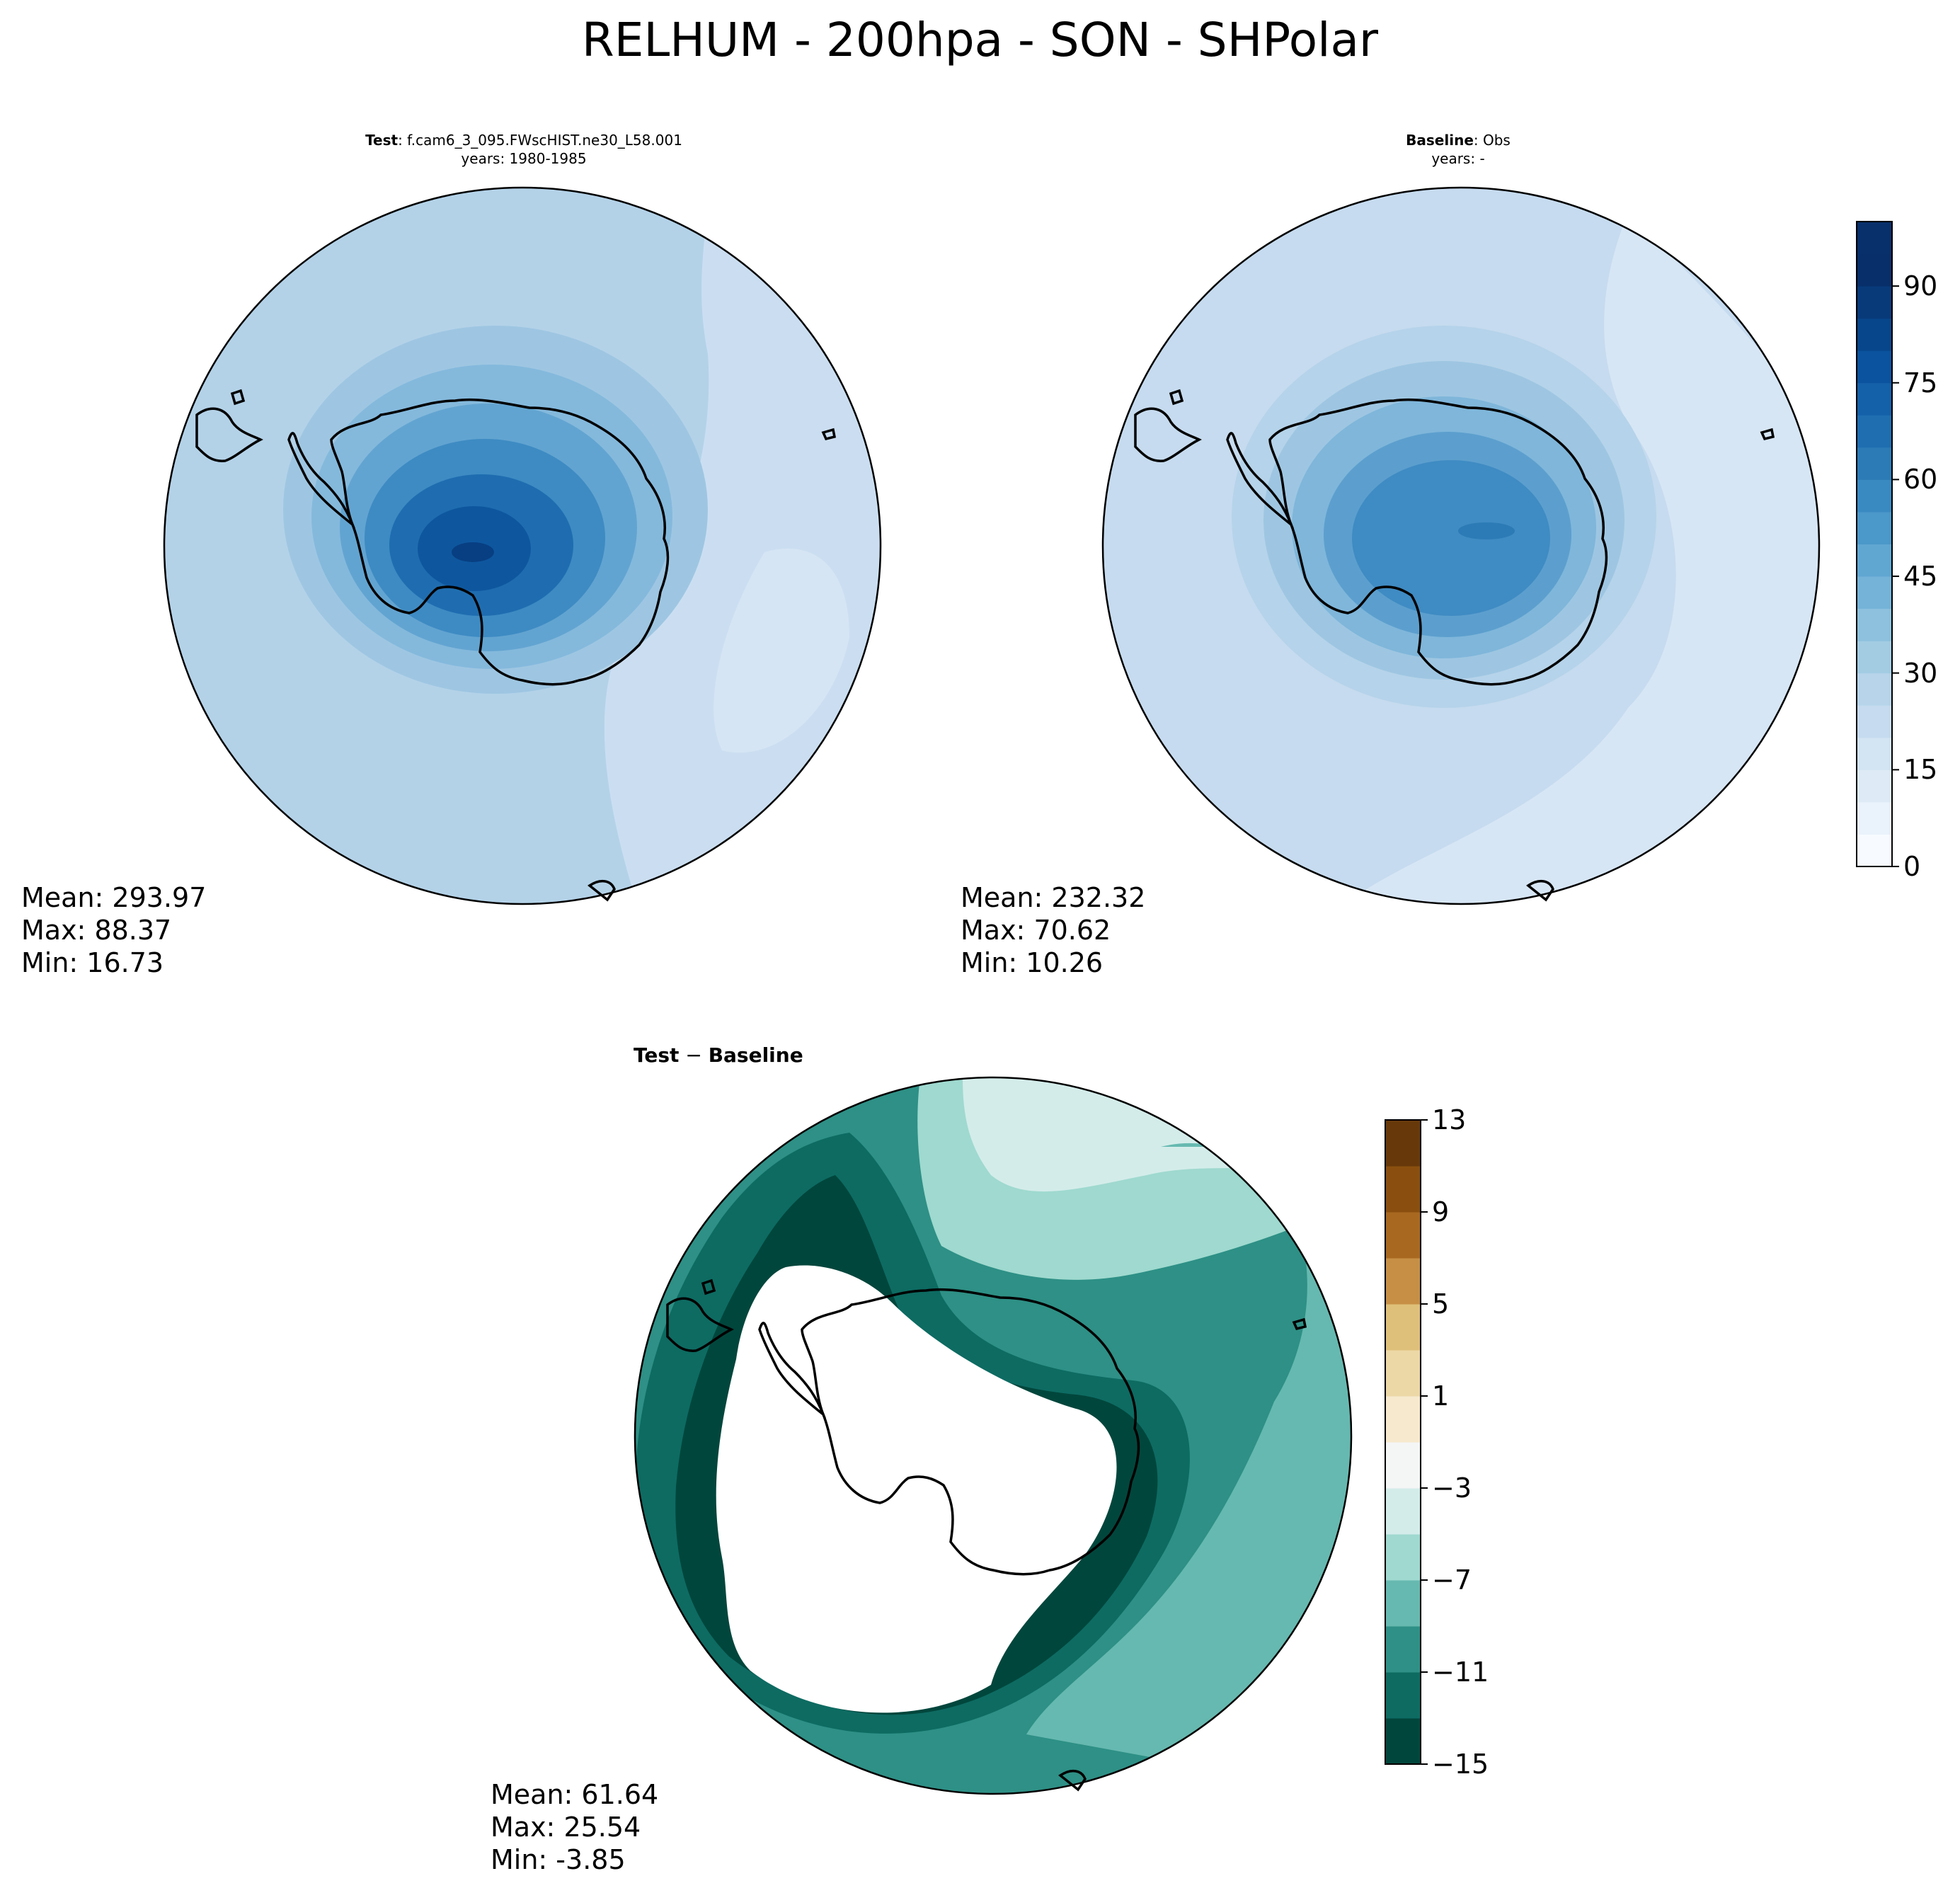  What do you see at coordinates (1486, 531) in the screenshot?
I see `baseline-contour-max` at bounding box center [1486, 531].